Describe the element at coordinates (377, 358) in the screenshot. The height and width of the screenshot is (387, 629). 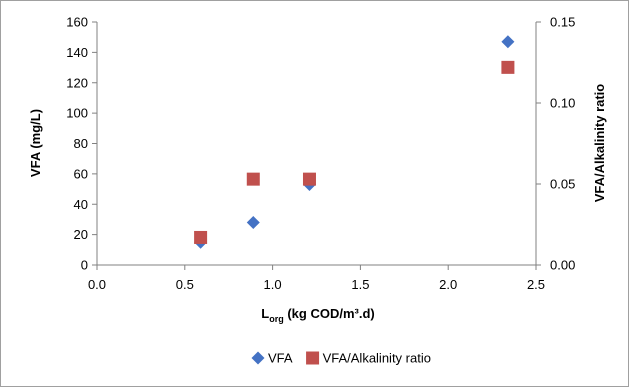
I see `legend-label: VFA/Alkalinity ratio` at that location.